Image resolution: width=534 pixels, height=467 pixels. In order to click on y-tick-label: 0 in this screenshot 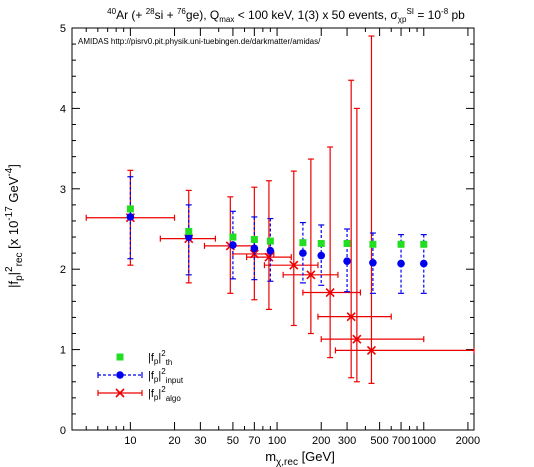, I will do `click(63, 431)`.